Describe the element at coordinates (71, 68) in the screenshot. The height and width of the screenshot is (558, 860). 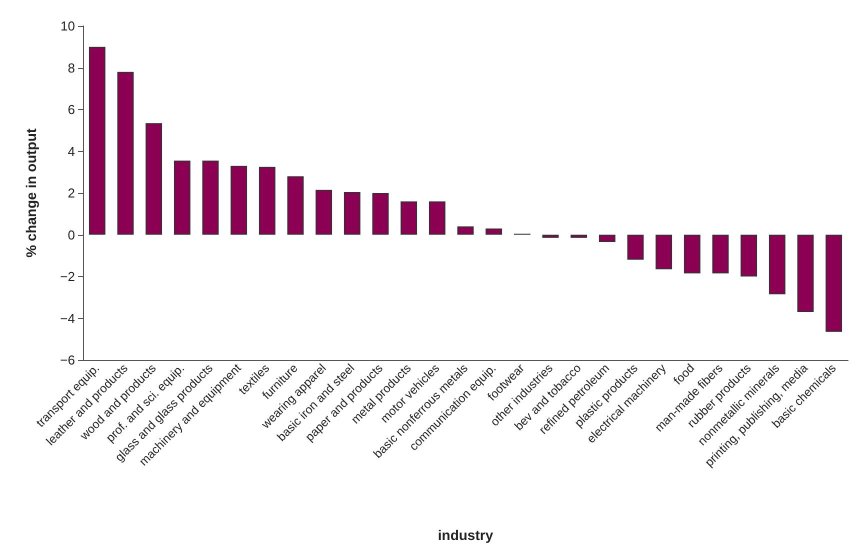
I see `y-tick-label: 8` at that location.